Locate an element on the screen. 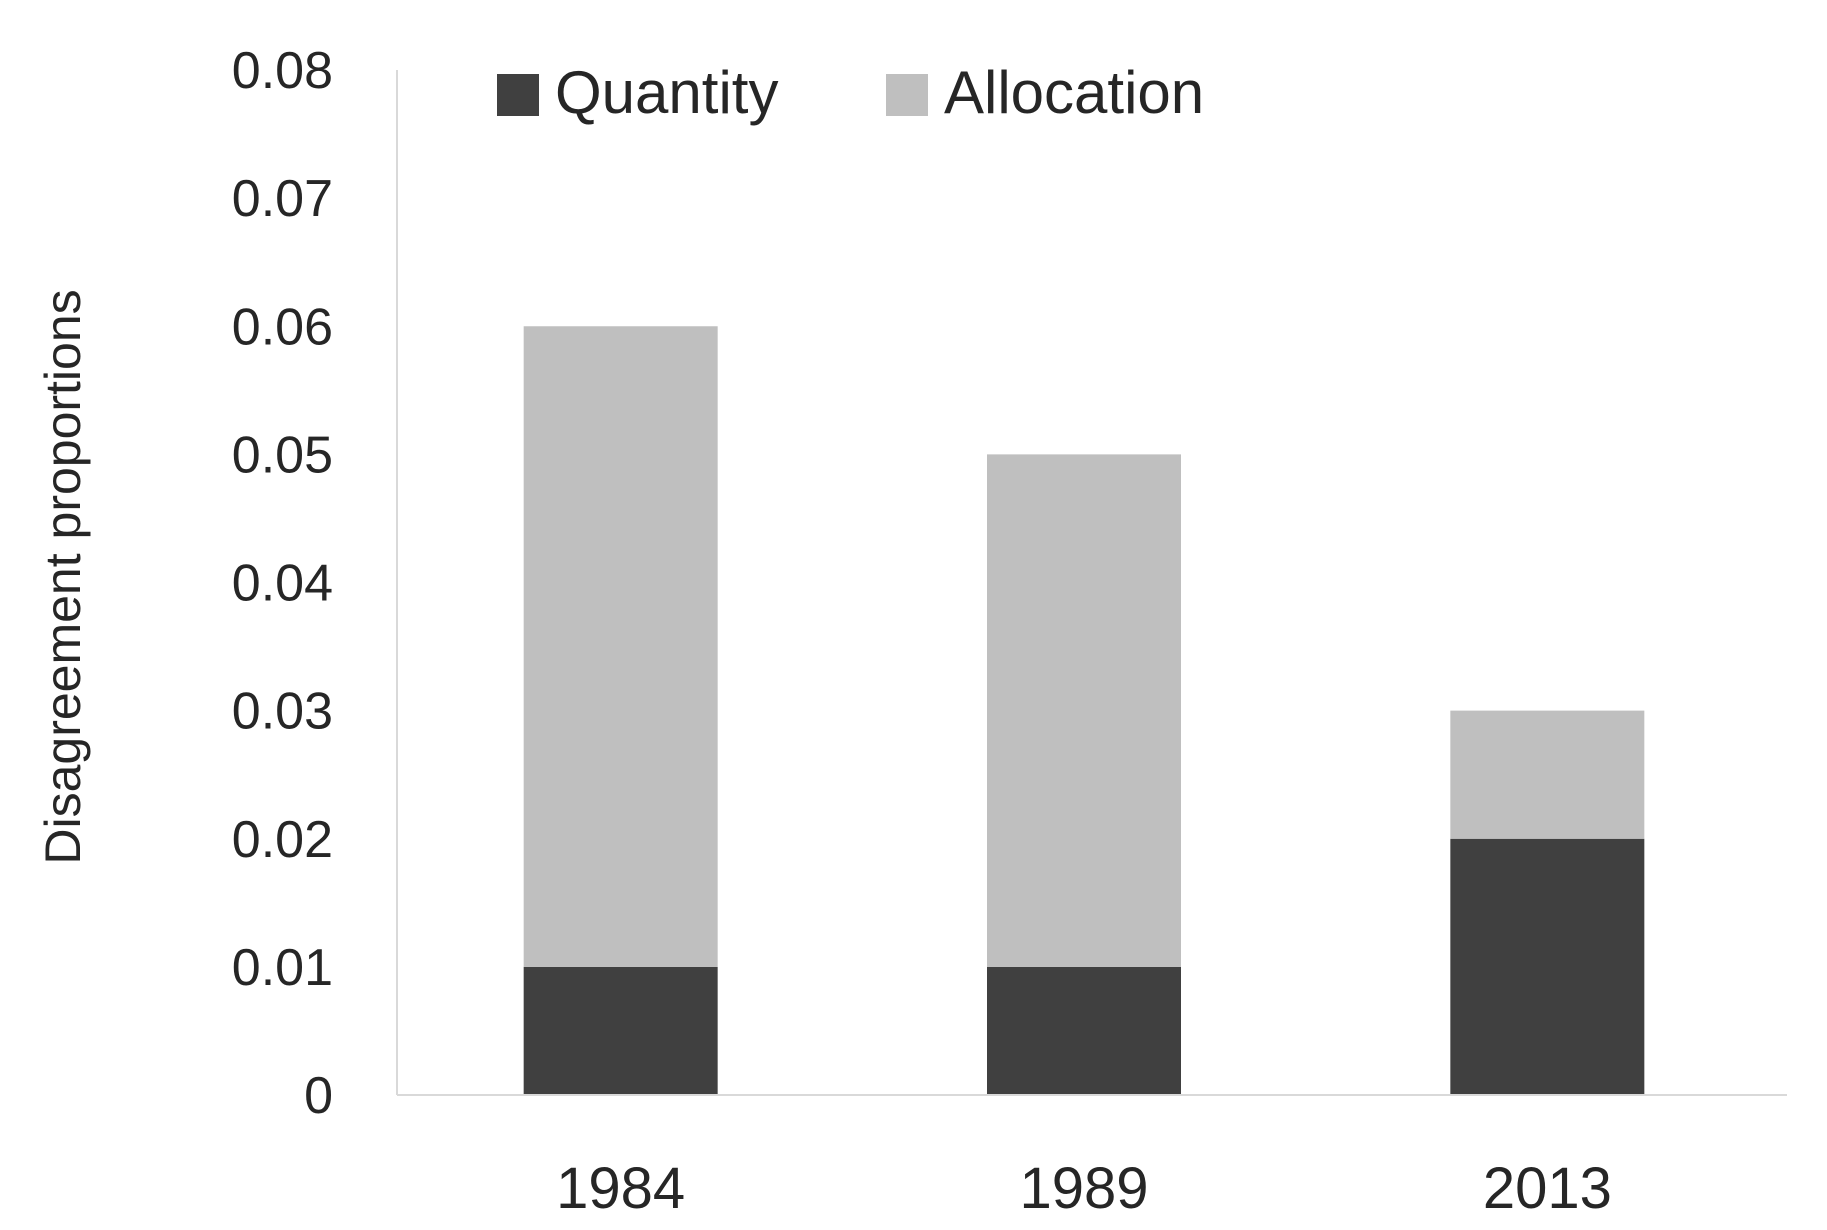 The height and width of the screenshot is (1230, 1827). y-tick-label: 0 is located at coordinates (318, 1096).